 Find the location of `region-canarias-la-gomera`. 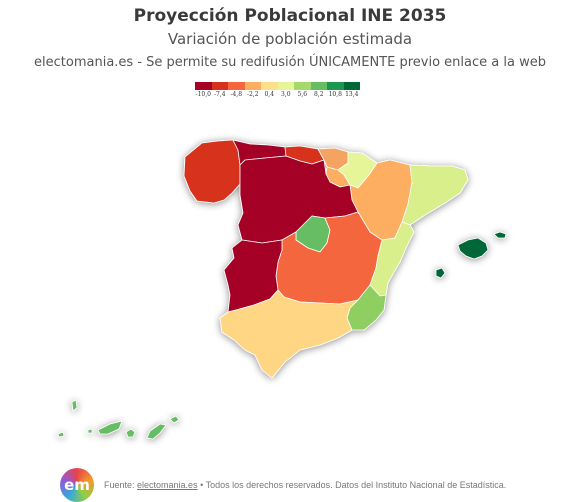

region-canarias-la-gomera is located at coordinates (90, 431).